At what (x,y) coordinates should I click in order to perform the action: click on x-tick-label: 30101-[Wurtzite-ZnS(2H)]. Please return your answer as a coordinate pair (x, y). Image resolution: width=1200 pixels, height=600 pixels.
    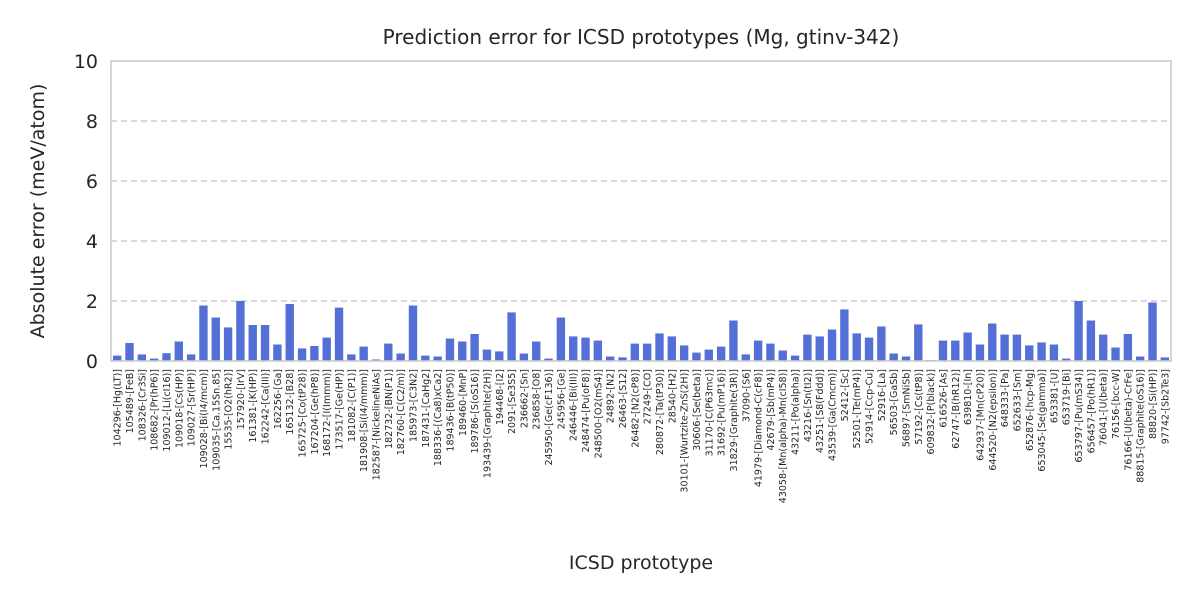
    Looking at the image, I should click on (685, 431).